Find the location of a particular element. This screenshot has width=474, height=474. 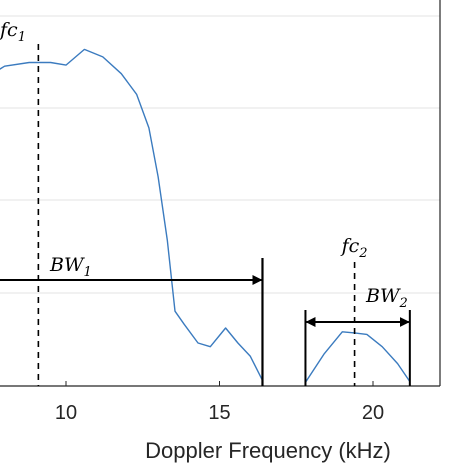

x-tick-label-10: 10 is located at coordinates (66, 413).